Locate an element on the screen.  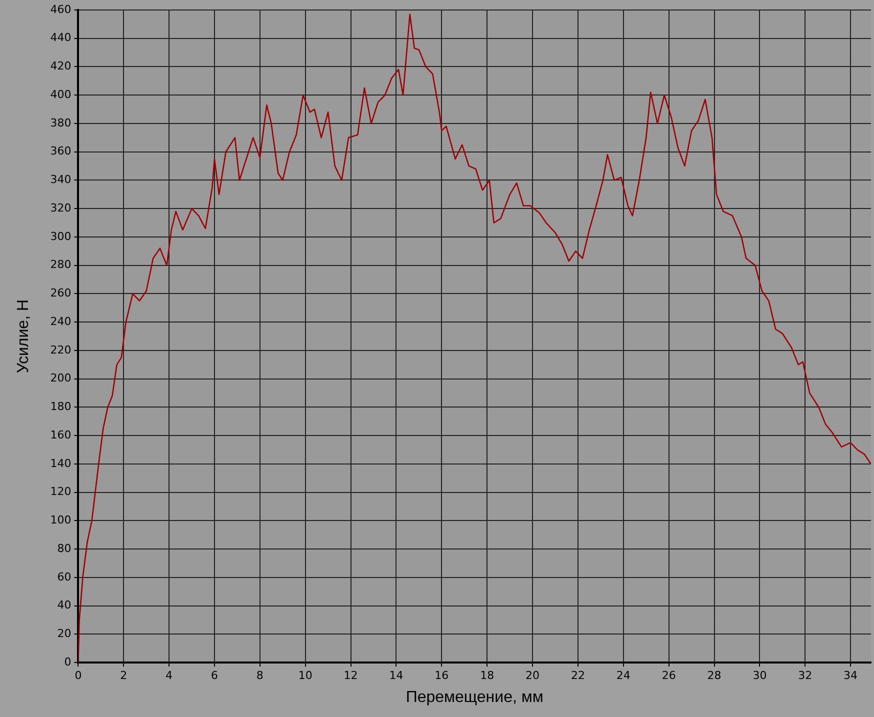
x-tick-label: 14 is located at coordinates (396, 675).